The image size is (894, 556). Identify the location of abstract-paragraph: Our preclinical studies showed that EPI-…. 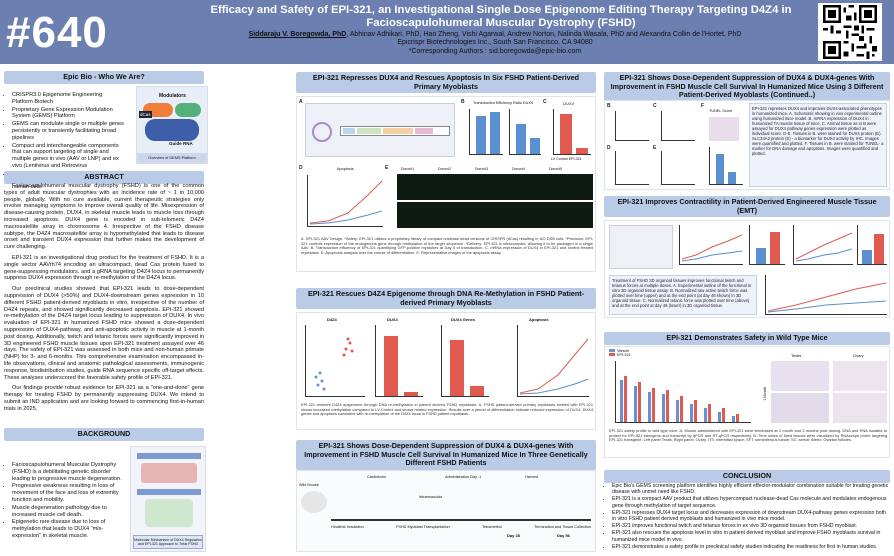
(104, 333).